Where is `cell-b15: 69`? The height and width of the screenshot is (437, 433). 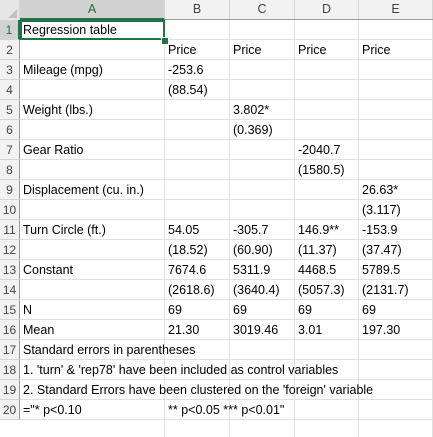 cell-b15: 69 is located at coordinates (175, 310).